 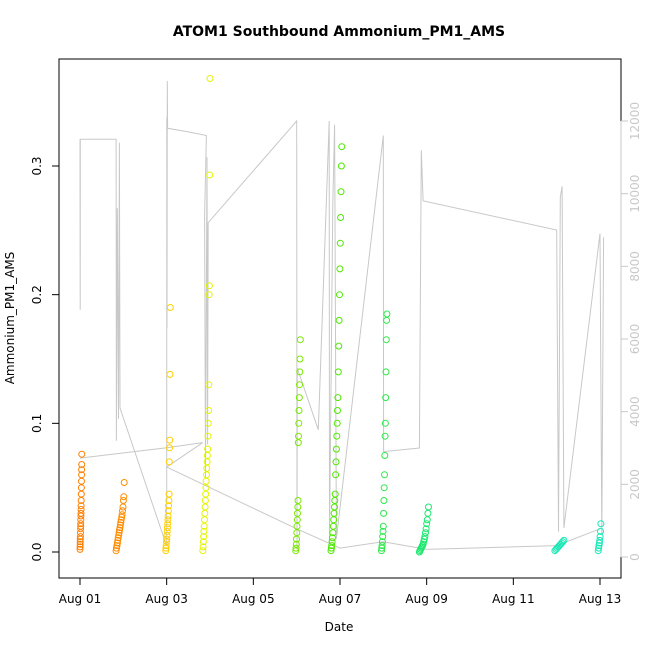 What do you see at coordinates (426, 599) in the screenshot?
I see `x-tick-label: Aug 09` at bounding box center [426, 599].